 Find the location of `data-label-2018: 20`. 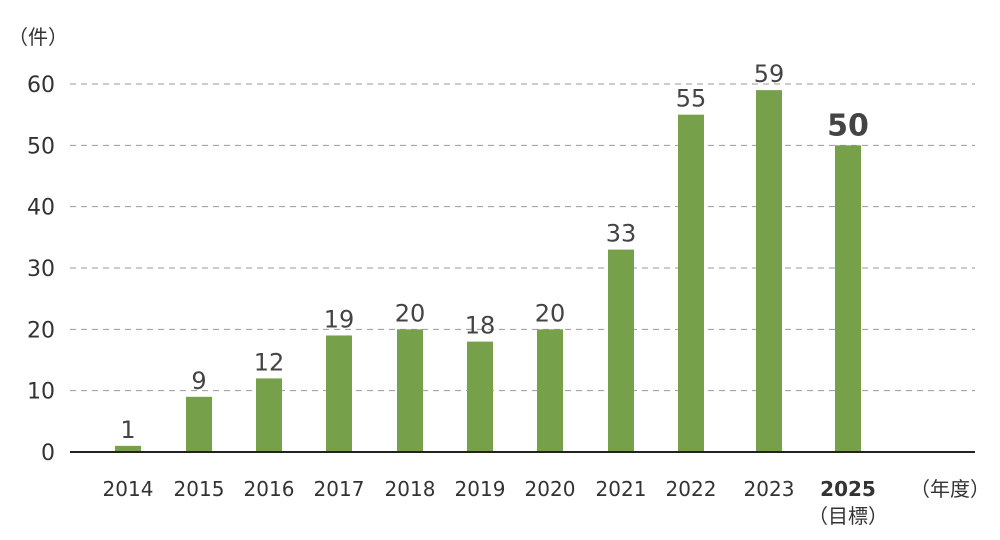

data-label-2018: 20 is located at coordinates (410, 313).